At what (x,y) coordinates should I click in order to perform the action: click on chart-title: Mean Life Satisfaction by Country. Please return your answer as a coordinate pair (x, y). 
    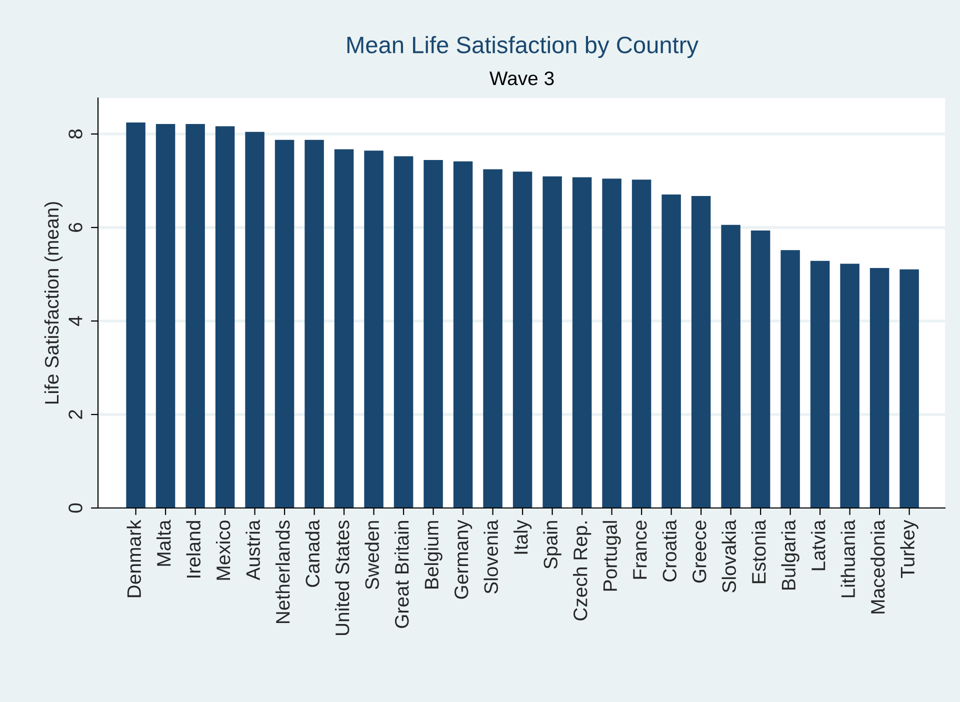
    Looking at the image, I should click on (522, 47).